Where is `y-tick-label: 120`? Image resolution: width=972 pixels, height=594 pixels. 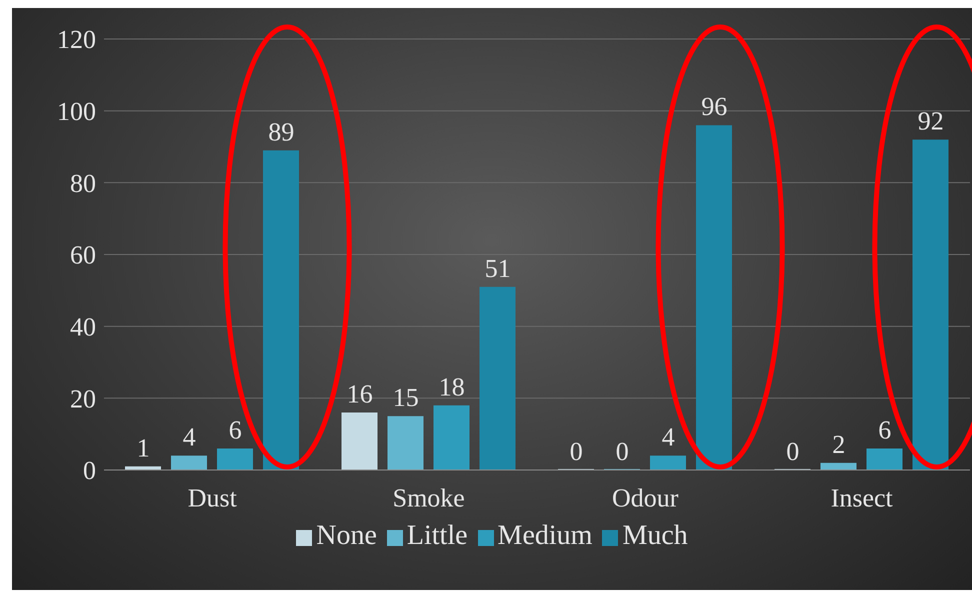 y-tick-label: 120 is located at coordinates (76, 39).